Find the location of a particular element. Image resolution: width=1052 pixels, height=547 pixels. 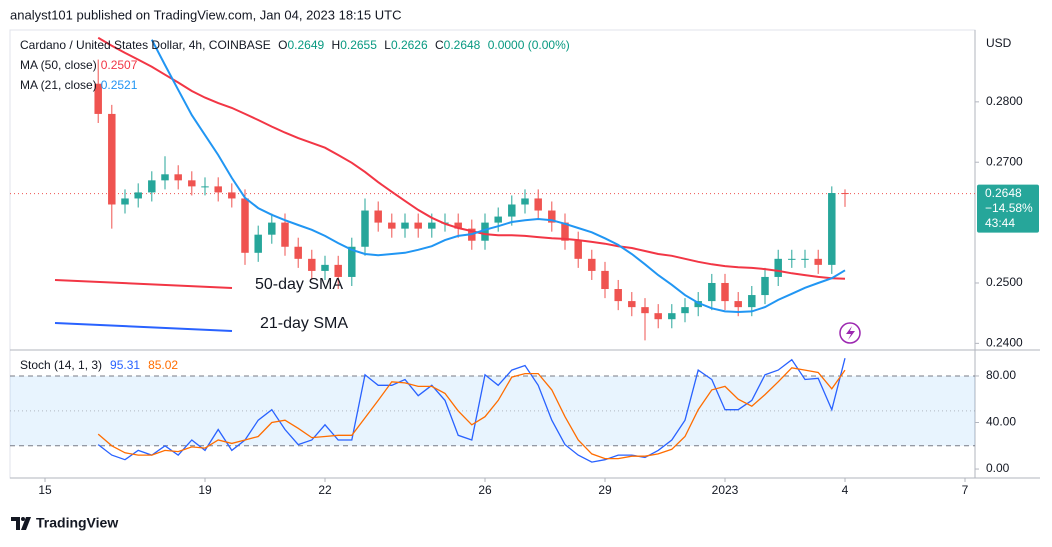

legend-value: 0.2649 is located at coordinates (305, 45).